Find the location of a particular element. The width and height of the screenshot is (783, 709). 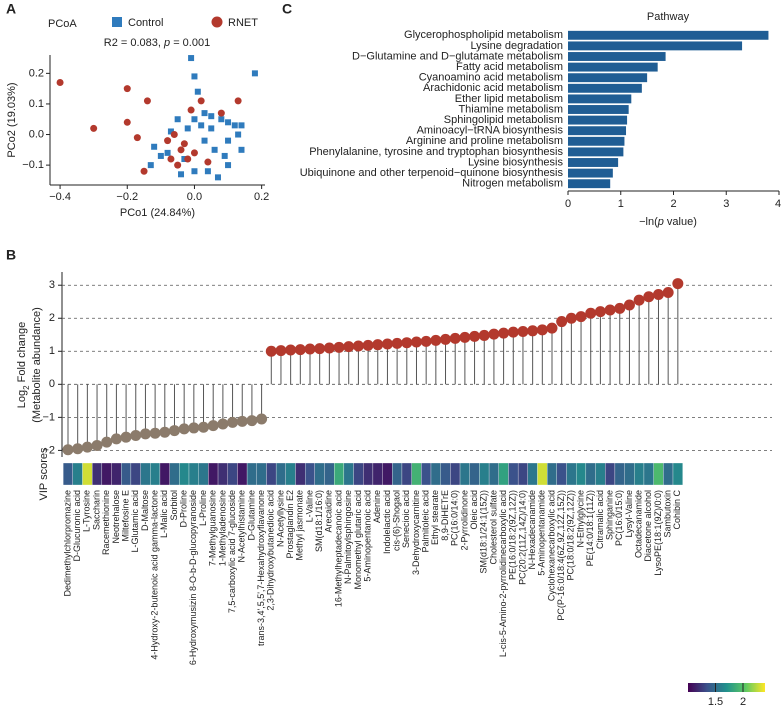

text-part: Fold change is located at coordinates (22, 354).